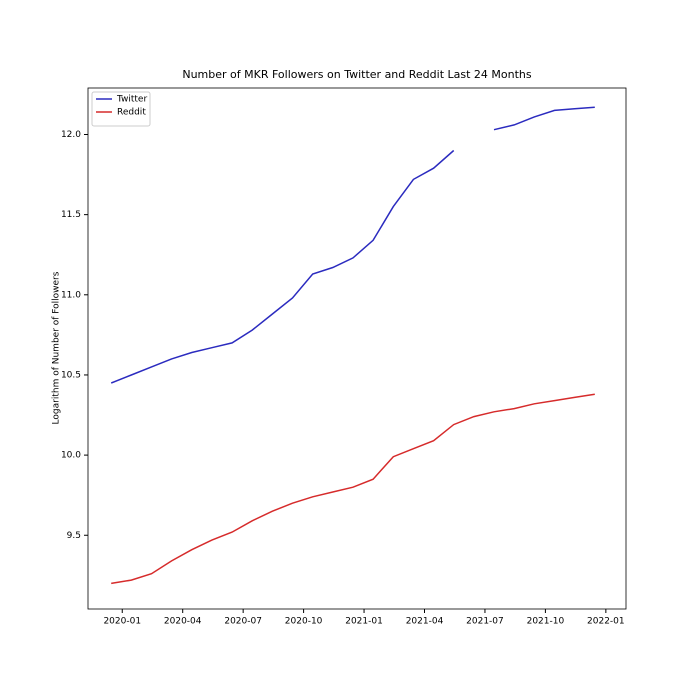 This screenshot has width=695, height=699. Describe the element at coordinates (304, 622) in the screenshot. I see `x-tick-label: 2020-10` at that location.